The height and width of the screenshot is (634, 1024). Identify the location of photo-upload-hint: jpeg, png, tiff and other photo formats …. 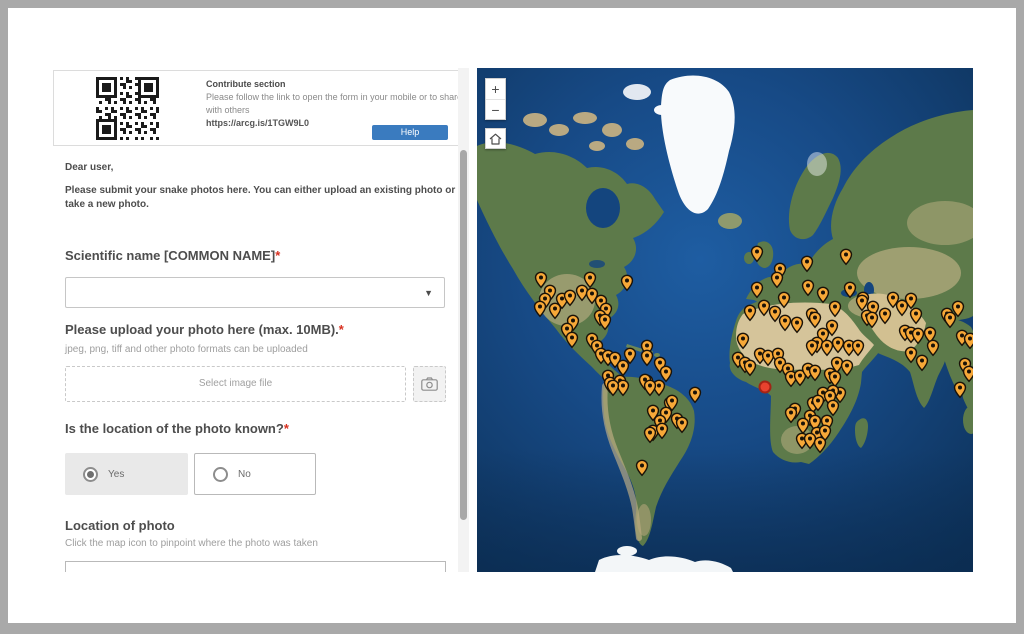
(186, 349).